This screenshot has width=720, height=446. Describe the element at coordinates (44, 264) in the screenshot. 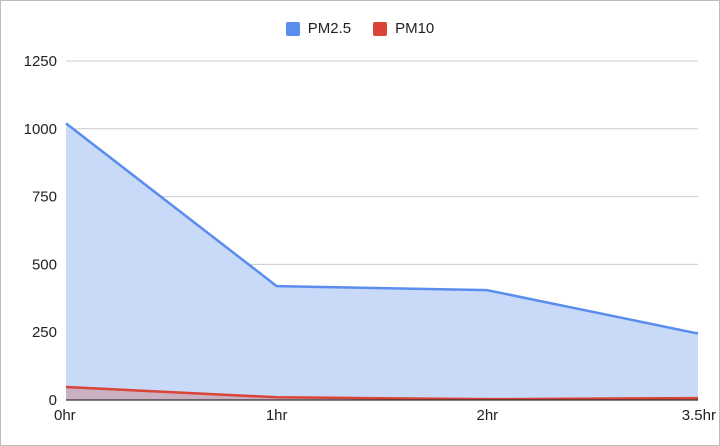

I see `y-tick-label-500: 500` at that location.